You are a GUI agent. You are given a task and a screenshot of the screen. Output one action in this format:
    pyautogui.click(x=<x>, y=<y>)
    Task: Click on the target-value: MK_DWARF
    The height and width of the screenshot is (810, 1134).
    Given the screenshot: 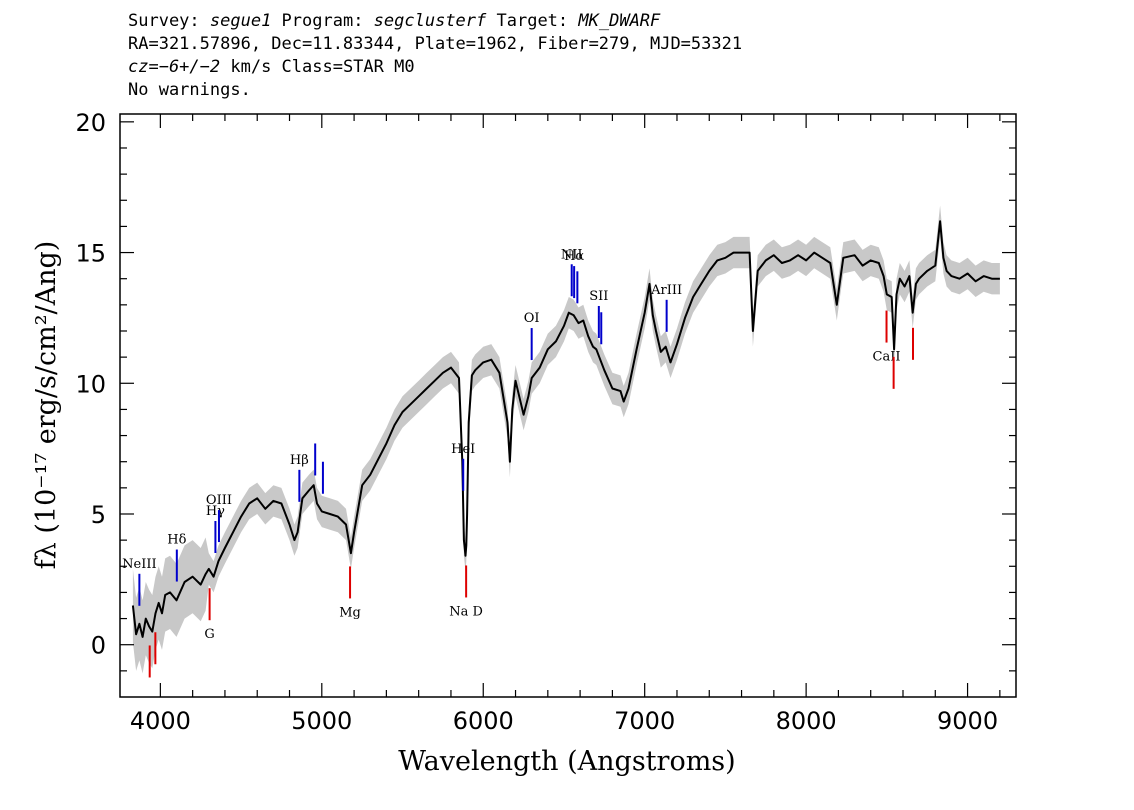 What is the action you would take?
    pyautogui.click(x=619, y=21)
    